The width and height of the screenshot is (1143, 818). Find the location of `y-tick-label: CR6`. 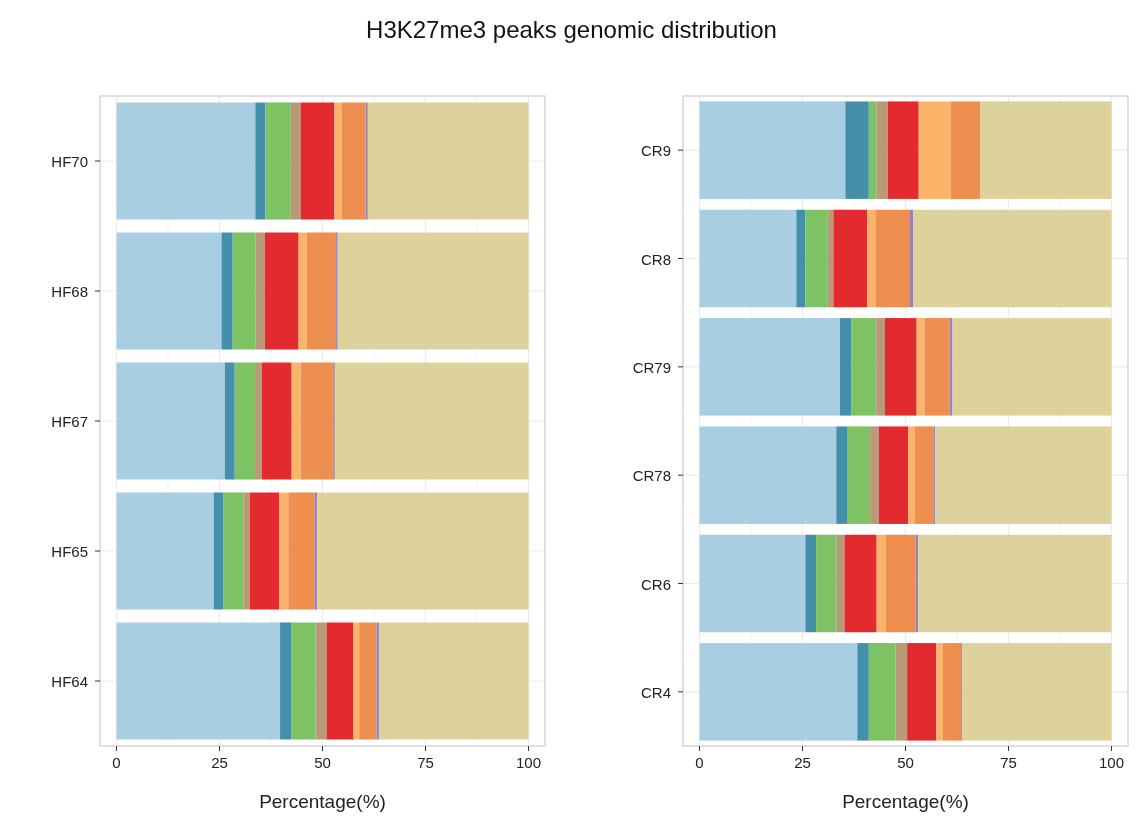

y-tick-label: CR6 is located at coordinates (655, 584).